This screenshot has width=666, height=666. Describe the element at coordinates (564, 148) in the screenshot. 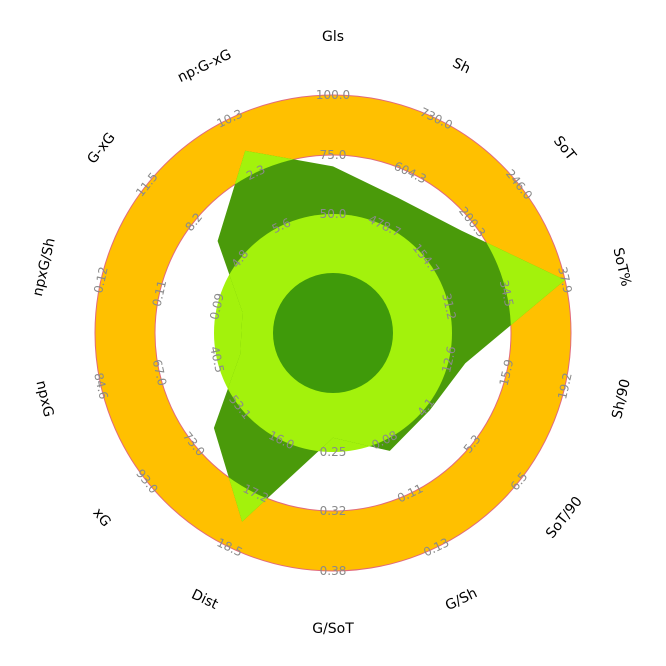

I see `param-label: SoT` at that location.